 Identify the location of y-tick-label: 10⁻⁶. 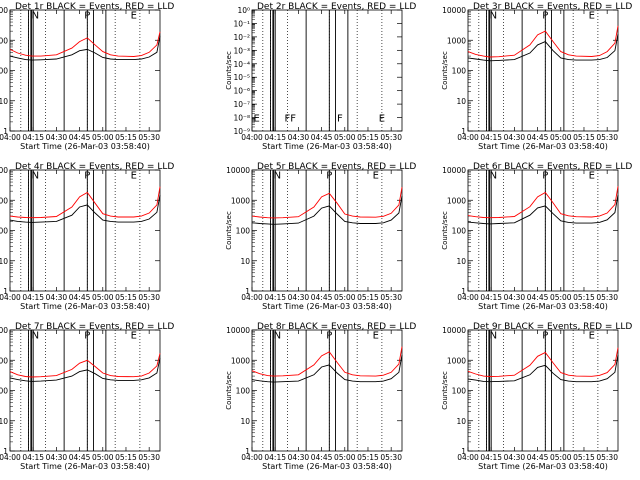
(241, 91).